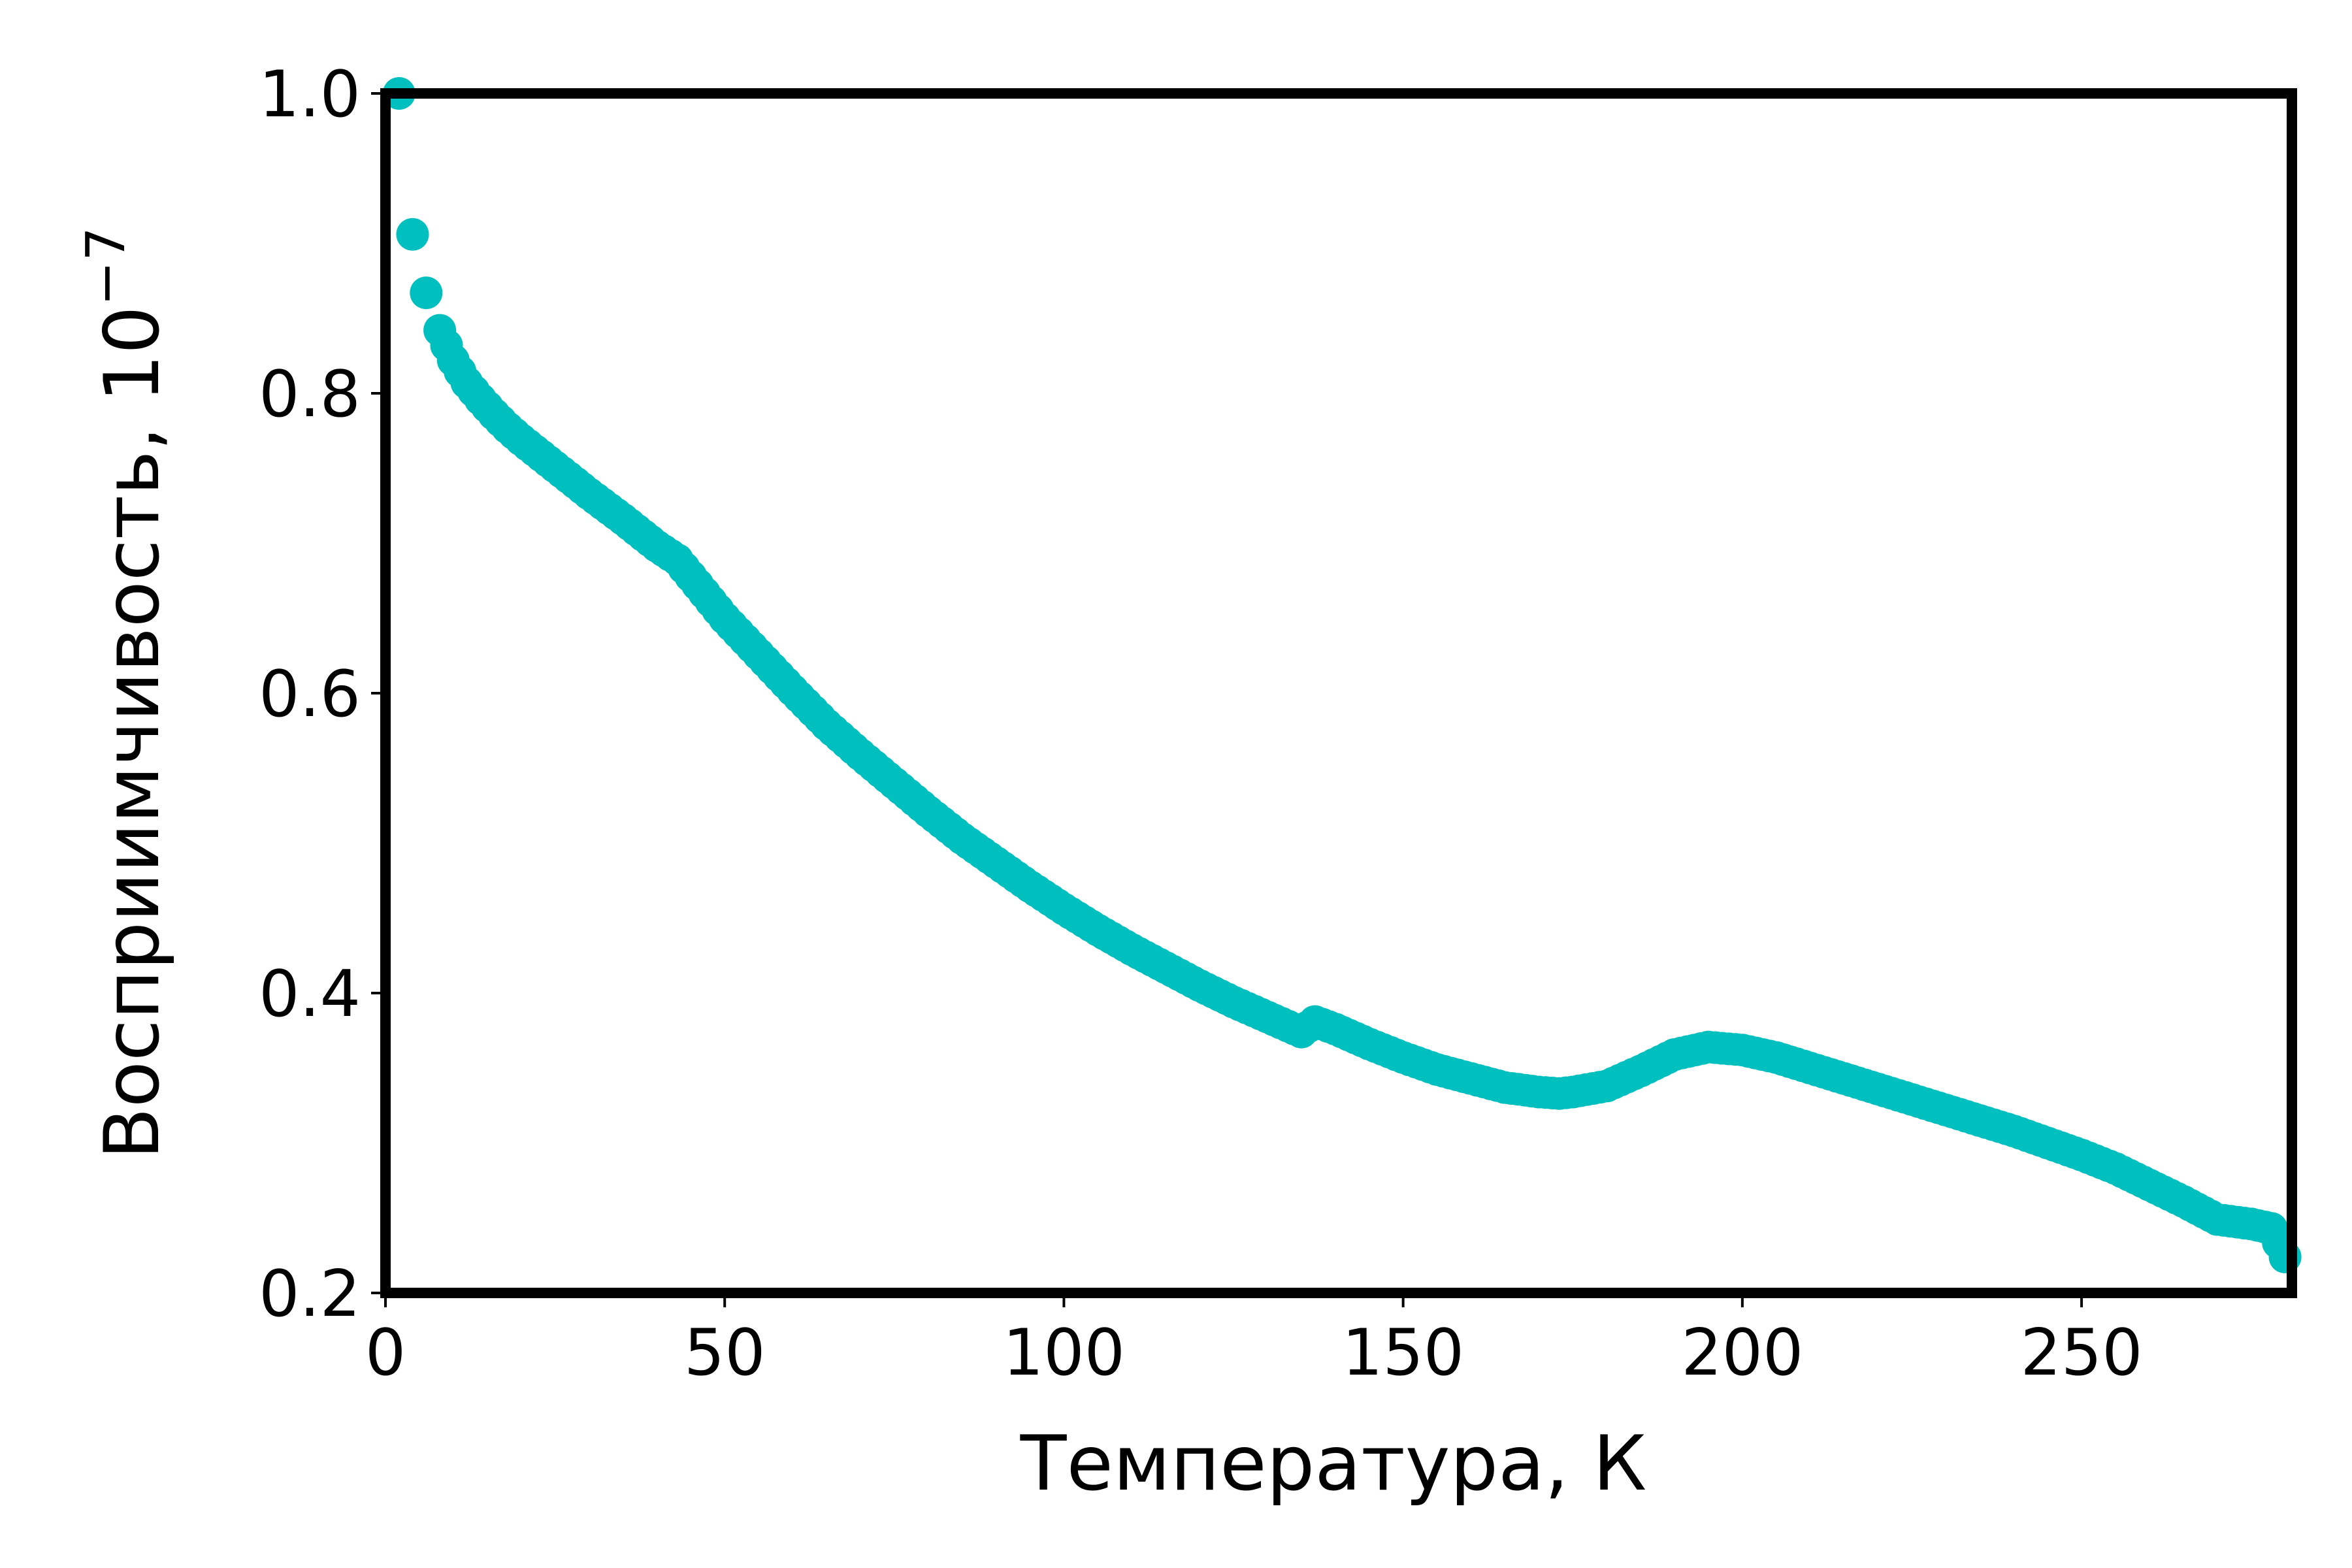 This screenshot has width=2352, height=1568. What do you see at coordinates (132, 732) in the screenshot?
I see `y-axis-label-text: Восприимчивость, 10` at bounding box center [132, 732].